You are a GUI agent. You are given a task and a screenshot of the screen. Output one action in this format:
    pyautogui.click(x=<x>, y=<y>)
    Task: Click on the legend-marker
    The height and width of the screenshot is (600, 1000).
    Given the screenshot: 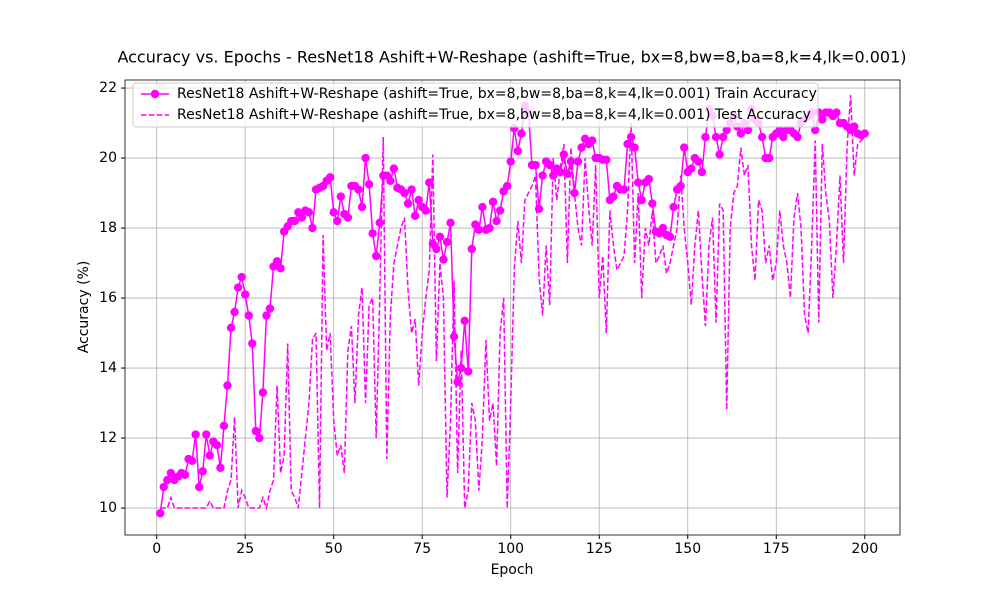 What is the action you would take?
    pyautogui.click(x=155, y=94)
    